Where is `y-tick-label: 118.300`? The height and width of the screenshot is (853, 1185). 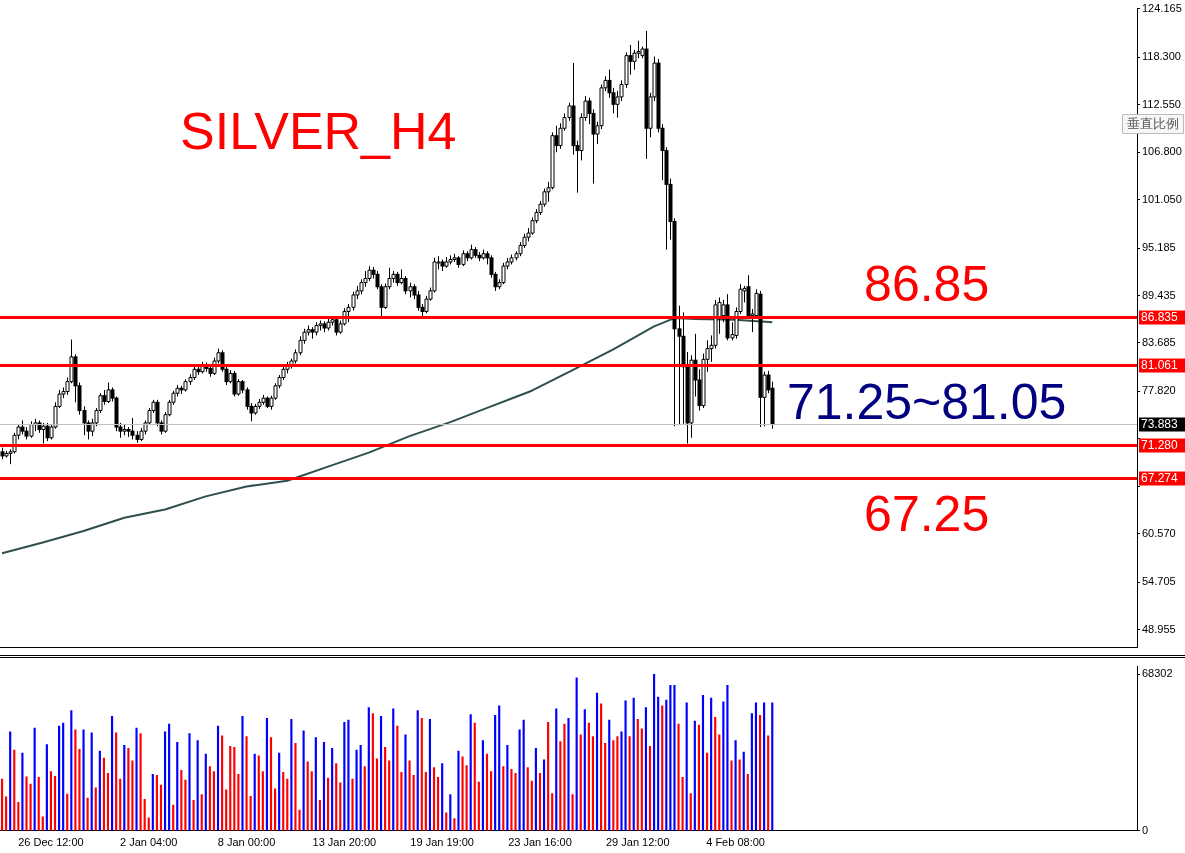
y-tick-label: 118.300 is located at coordinates (1161, 56).